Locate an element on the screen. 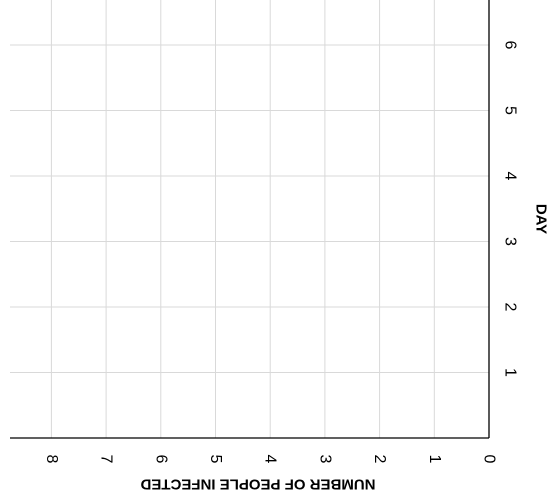  y-tick-label-5: 5 is located at coordinates (215, 459).